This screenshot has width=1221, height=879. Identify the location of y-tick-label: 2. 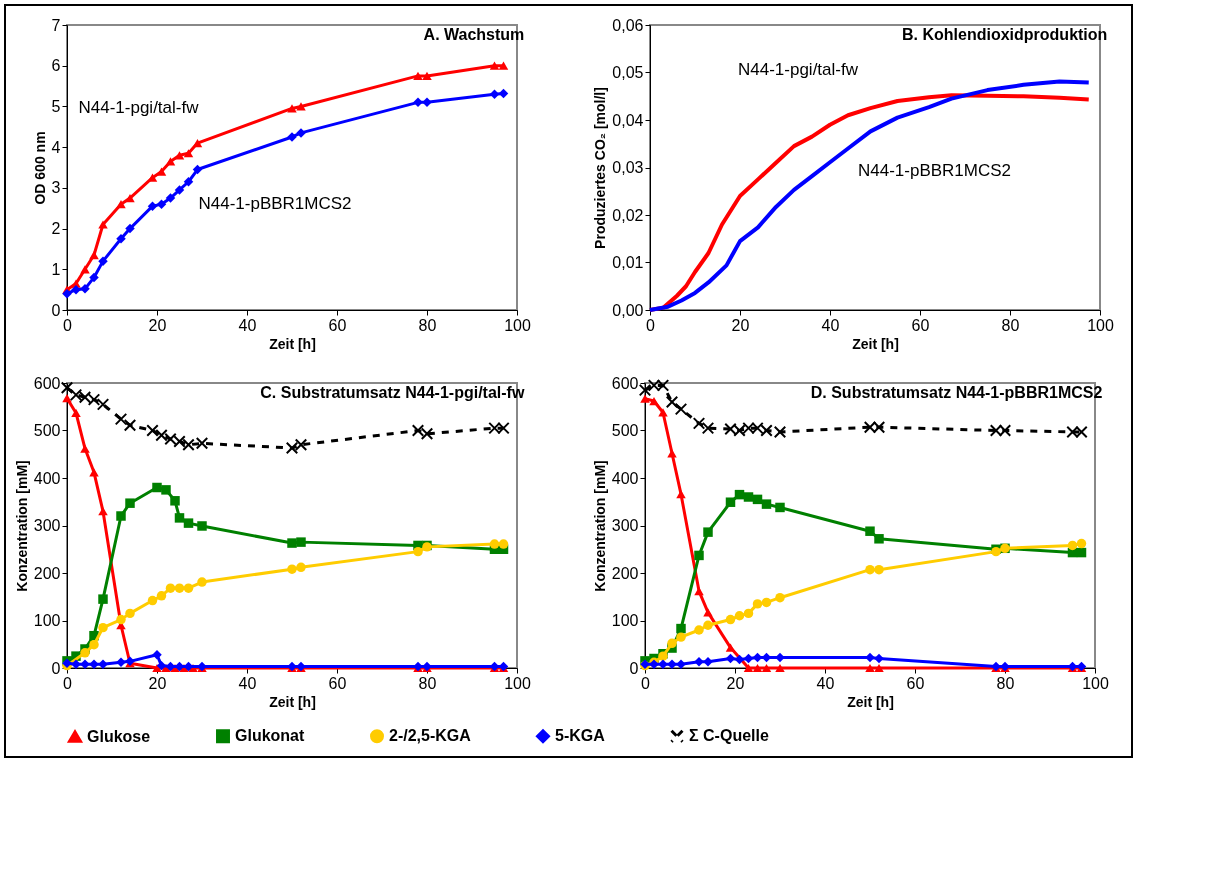
(56, 229).